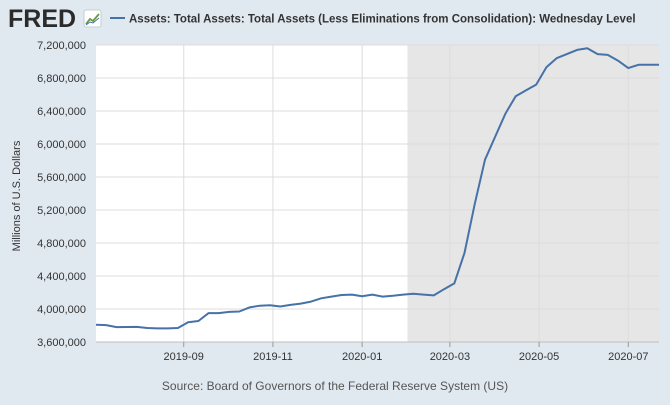  Describe the element at coordinates (61, 343) in the screenshot. I see `y-tick-label: 3,600,000` at that location.